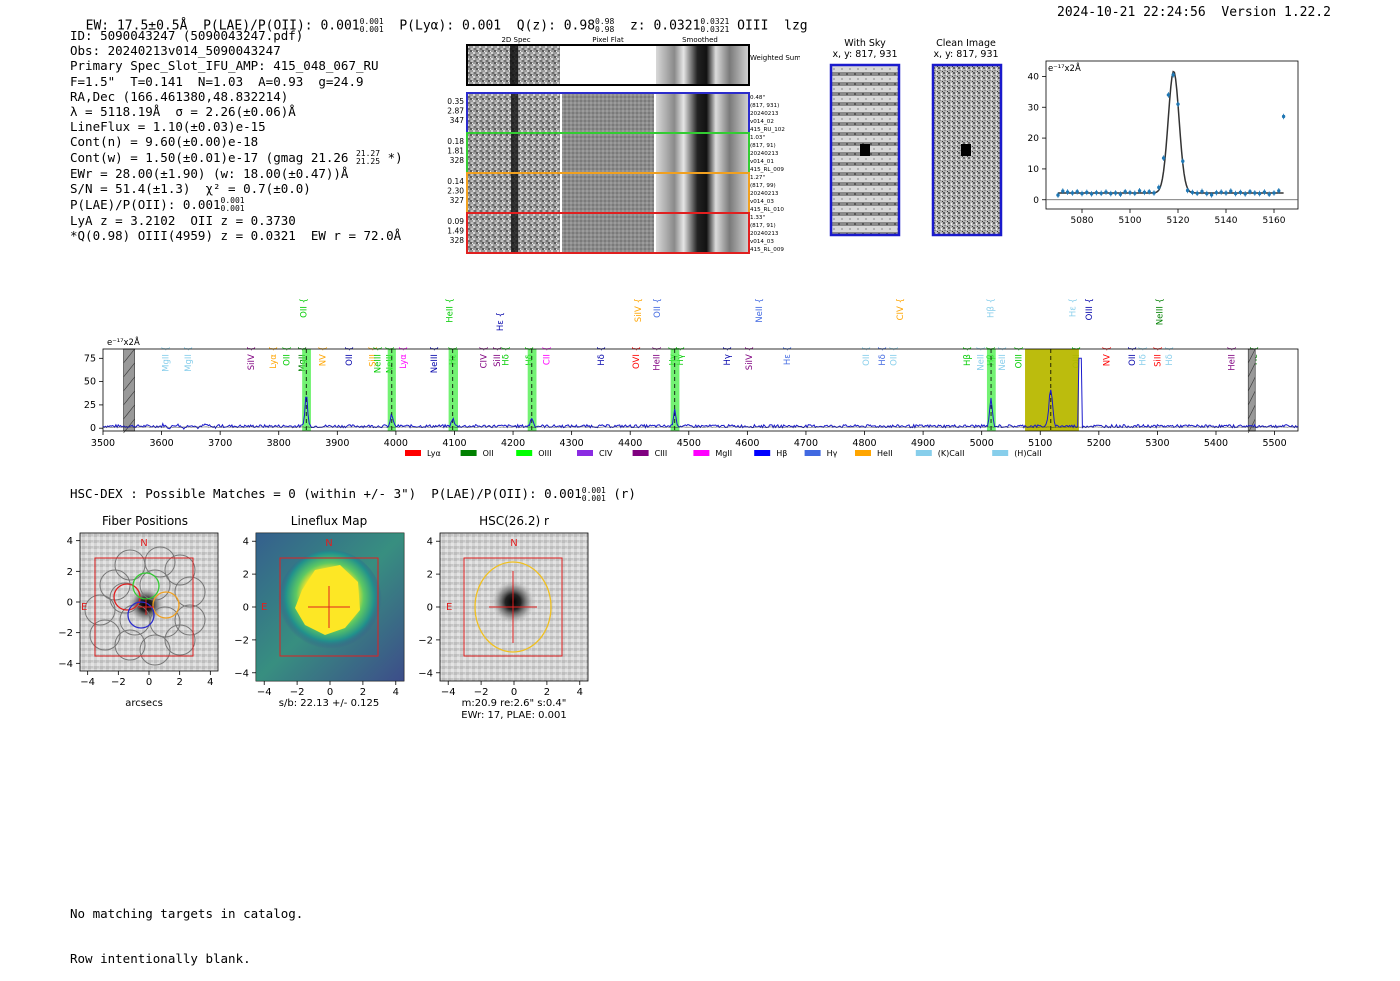 The height and width of the screenshot is (981, 1400). Describe the element at coordinates (93, 428) in the screenshot. I see `spec-ytick-label: 0` at that location.